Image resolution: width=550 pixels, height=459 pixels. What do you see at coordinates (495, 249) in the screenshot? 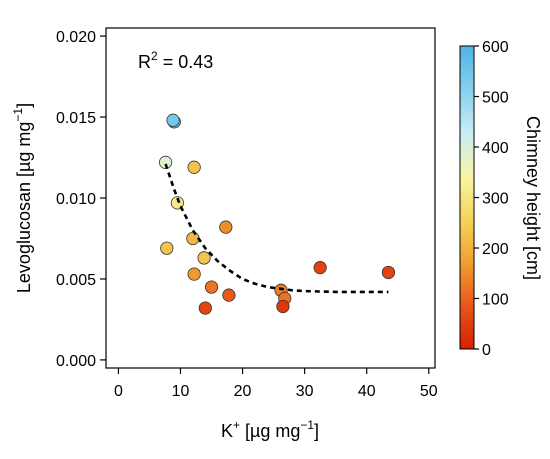
I see `colorbar-tick-label: 200` at bounding box center [495, 249].